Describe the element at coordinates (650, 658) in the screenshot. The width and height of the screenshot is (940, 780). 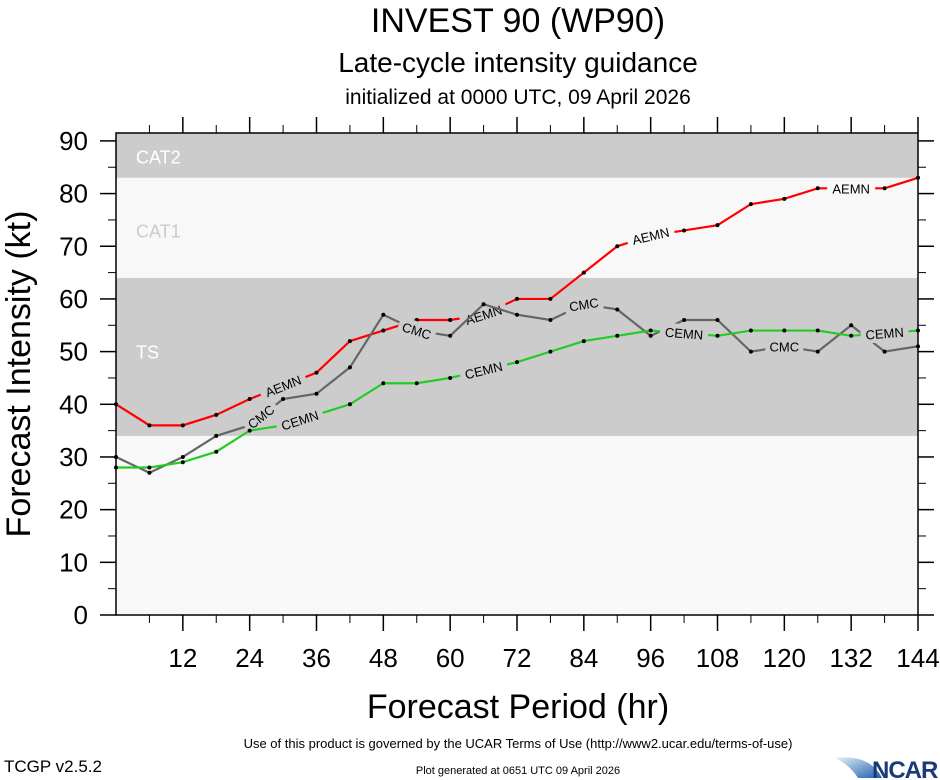
I see `x-tick-label: 96` at that location.